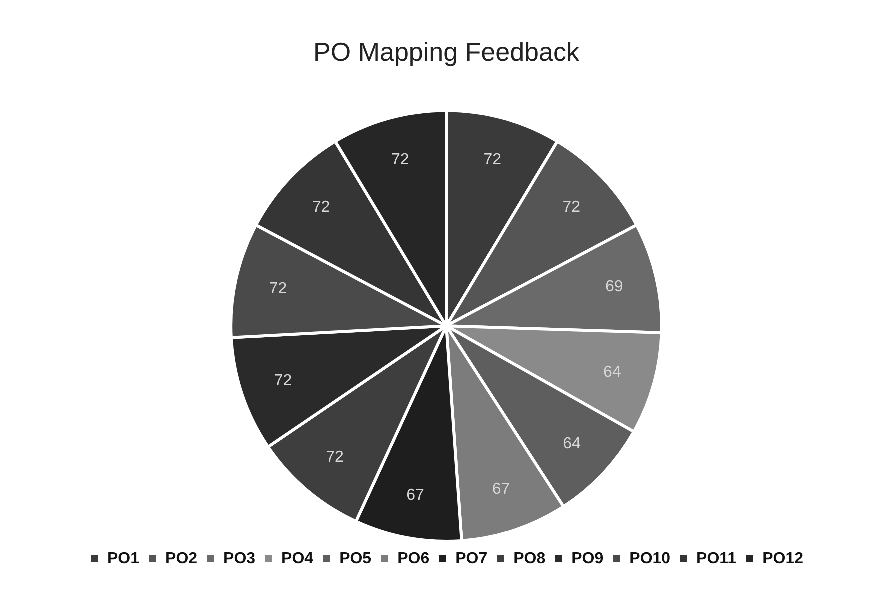 This screenshot has width=893, height=605. What do you see at coordinates (240, 559) in the screenshot?
I see `legend-label: PO3` at bounding box center [240, 559].